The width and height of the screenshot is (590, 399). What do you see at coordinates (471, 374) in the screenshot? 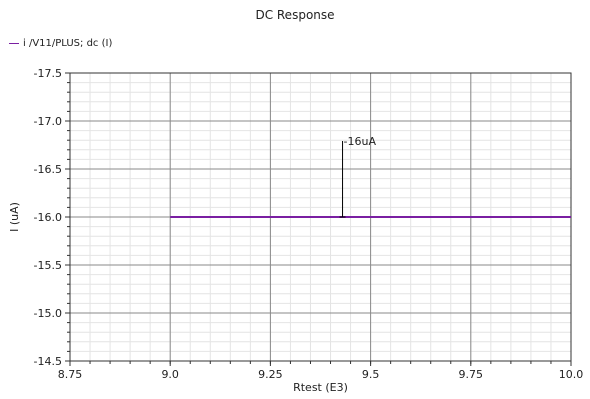
I see `x-tick-label: 9.75` at bounding box center [471, 374].